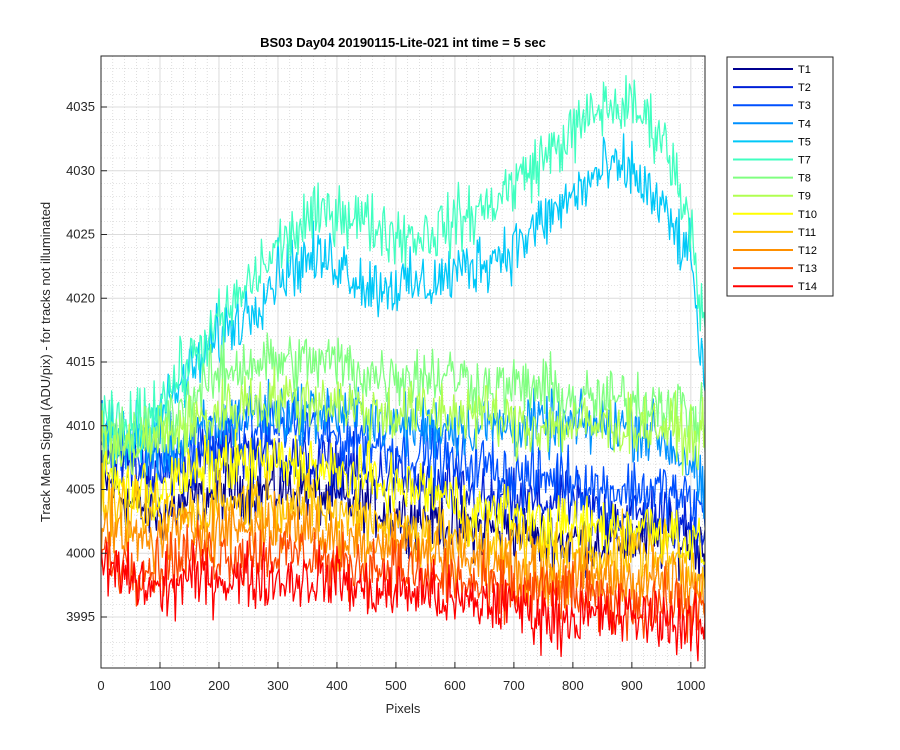 The height and width of the screenshot is (750, 900). Describe the element at coordinates (403, 708) in the screenshot. I see `x-axis-label: Pixels` at that location.